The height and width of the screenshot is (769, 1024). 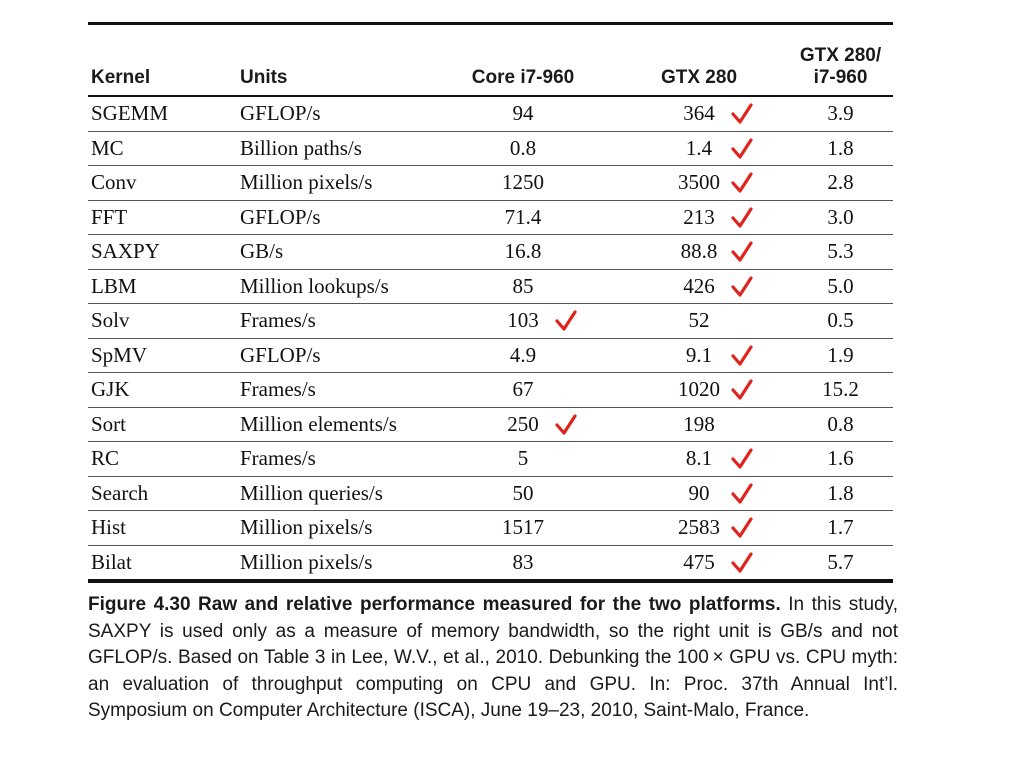 I want to click on cell-core-i7: 250, so click(x=523, y=423).